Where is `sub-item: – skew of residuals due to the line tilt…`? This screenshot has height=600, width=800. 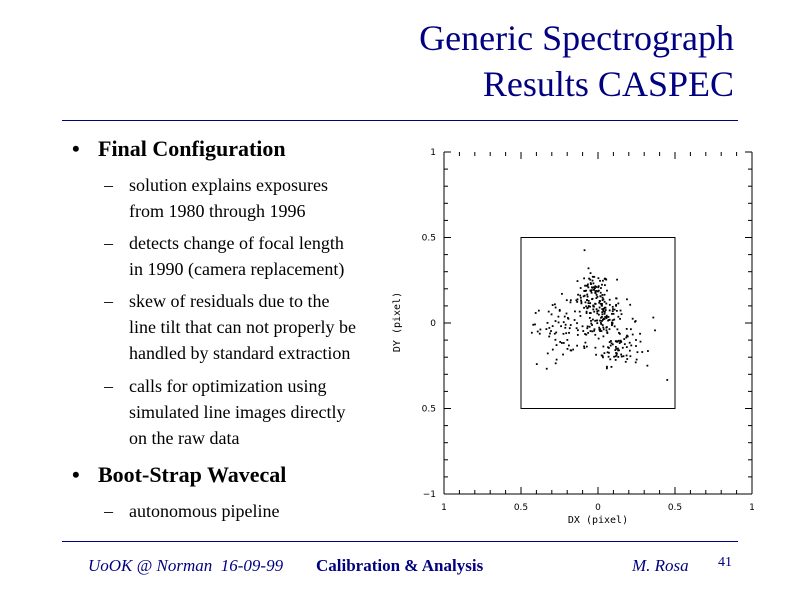
sub-item: – skew of residuals due to the line tilt… is located at coordinates (242, 327).